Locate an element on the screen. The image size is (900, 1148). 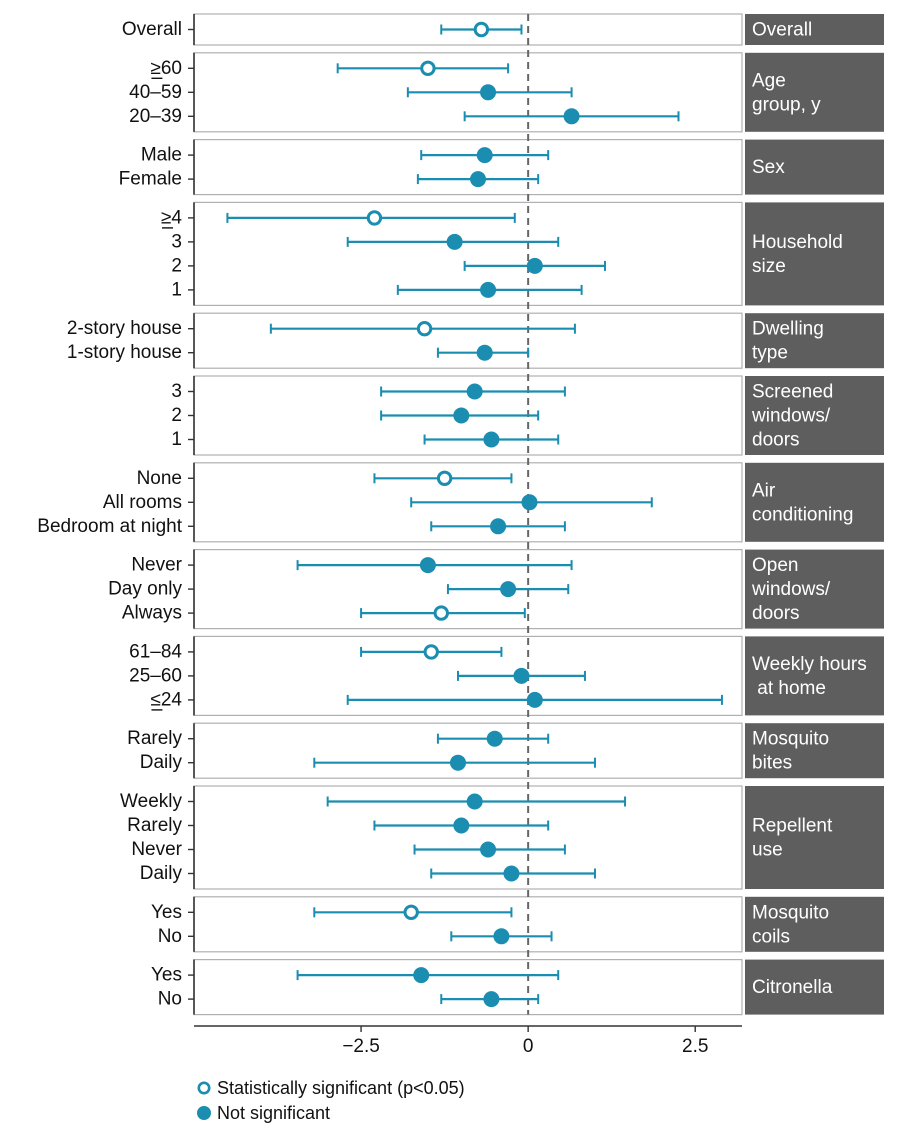
strip-screened-windows-doors is located at coordinates (814, 415).